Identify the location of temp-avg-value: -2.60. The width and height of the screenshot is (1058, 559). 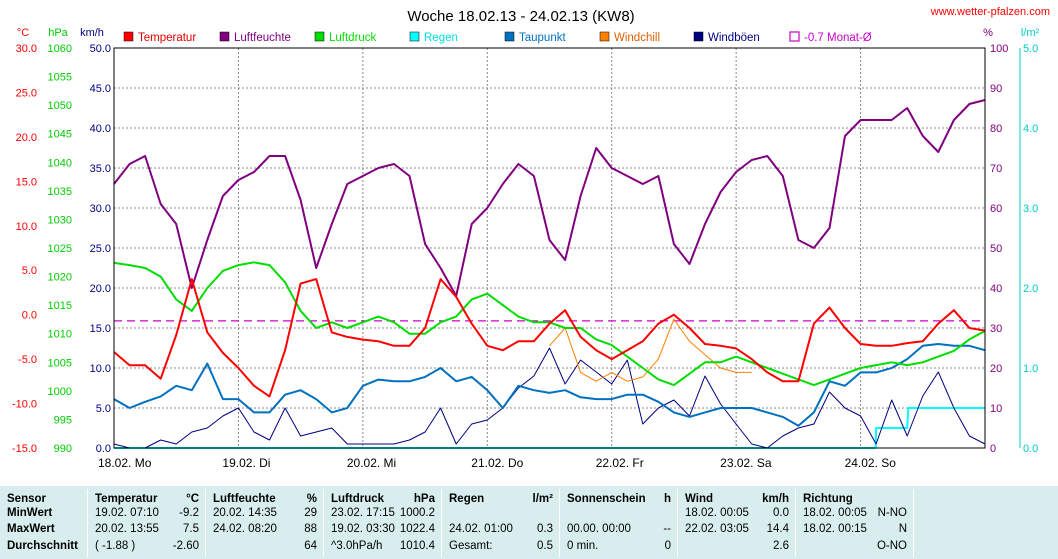
(185, 546).